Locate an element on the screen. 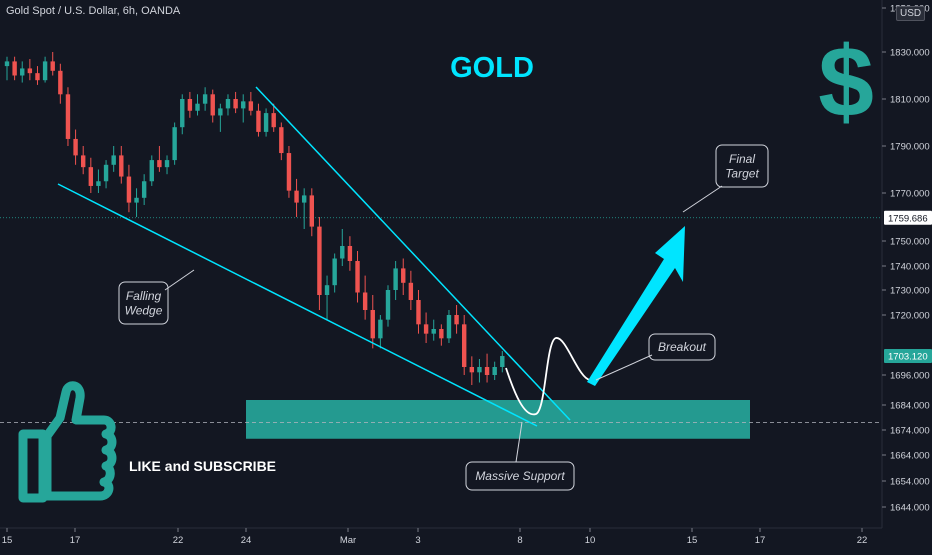 This screenshot has height=555, width=932. dollar-sign: $ is located at coordinates (846, 82).